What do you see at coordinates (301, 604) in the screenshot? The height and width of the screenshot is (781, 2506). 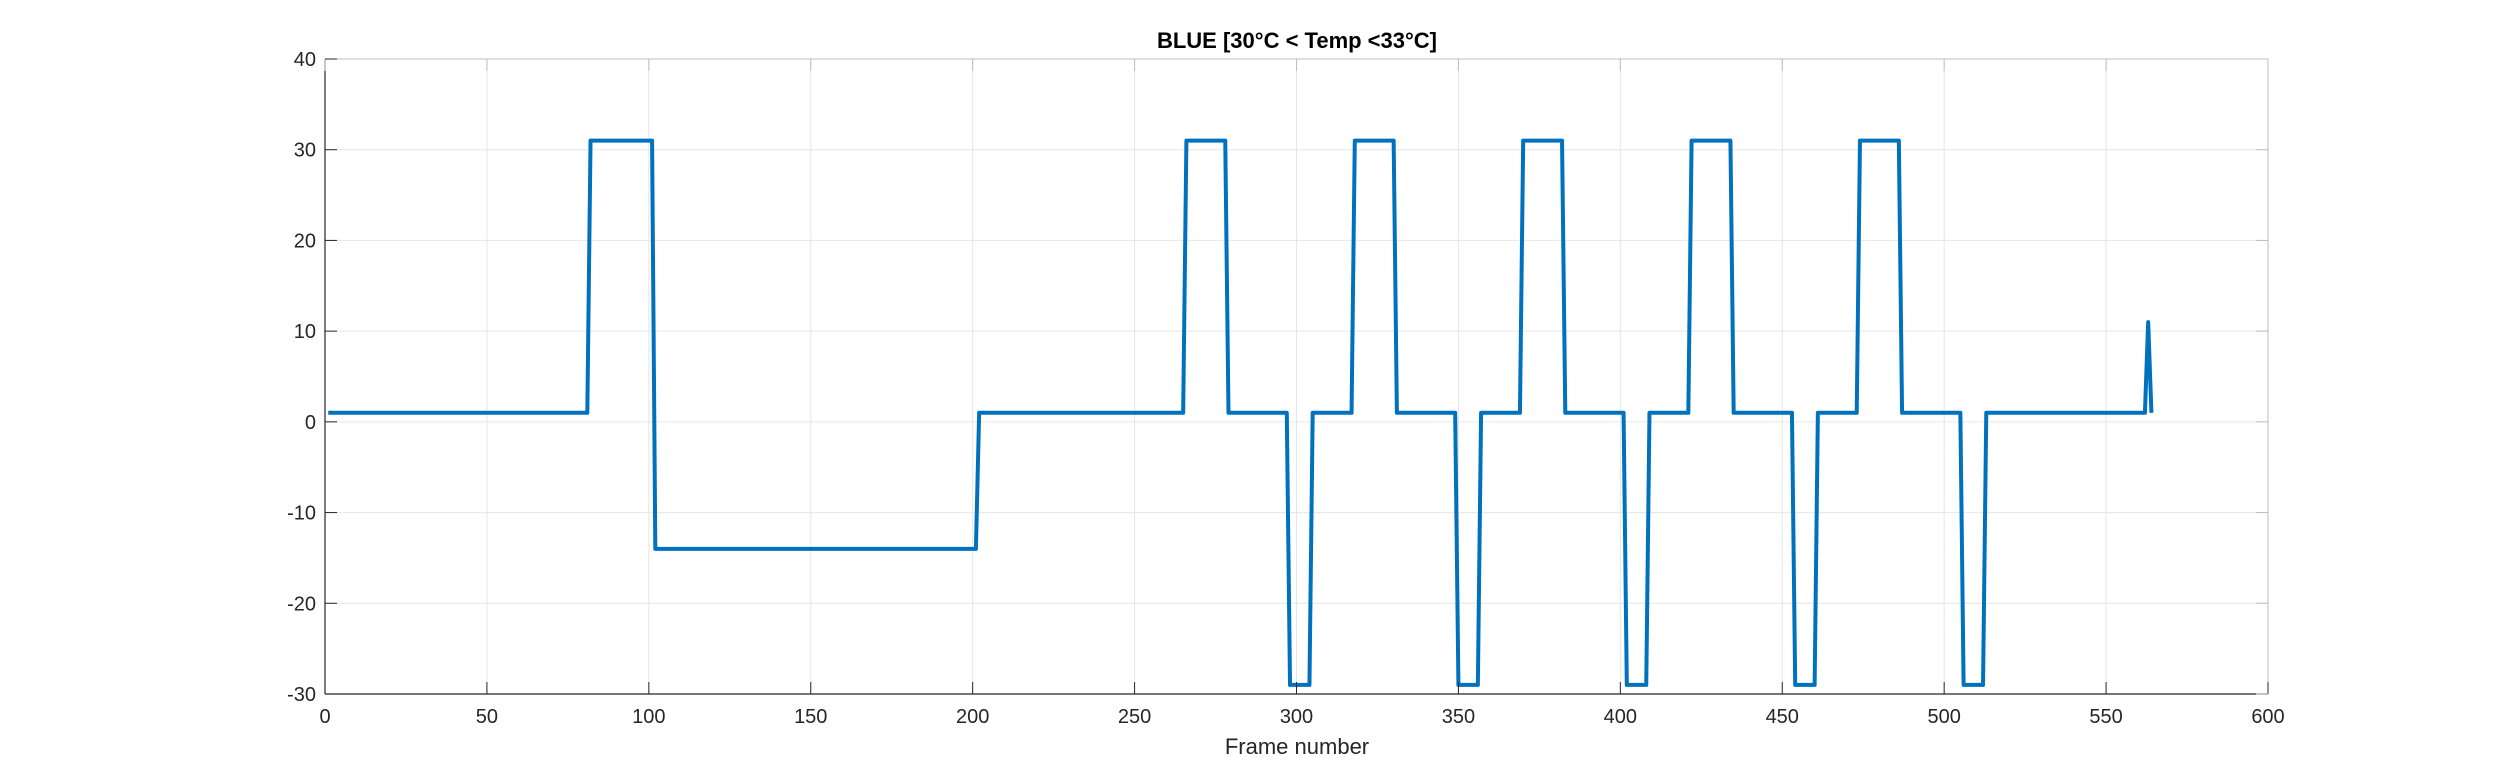 I see `y-tick-label: -20` at bounding box center [301, 604].